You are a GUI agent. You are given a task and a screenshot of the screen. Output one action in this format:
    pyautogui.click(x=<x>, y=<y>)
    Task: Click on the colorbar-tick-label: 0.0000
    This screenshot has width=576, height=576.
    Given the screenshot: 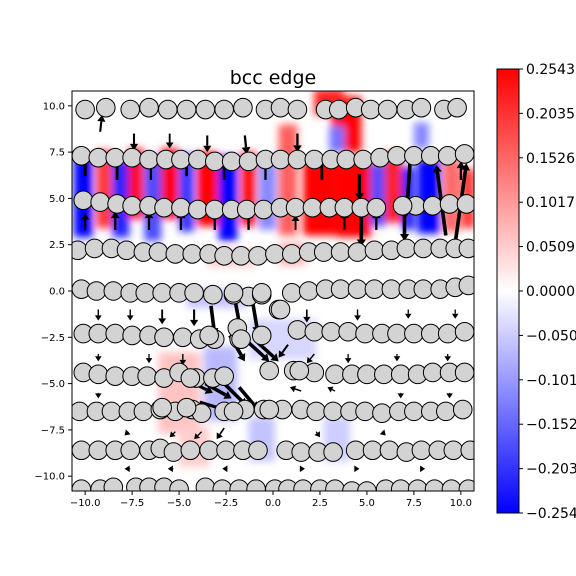 What is the action you would take?
    pyautogui.click(x=550, y=292)
    